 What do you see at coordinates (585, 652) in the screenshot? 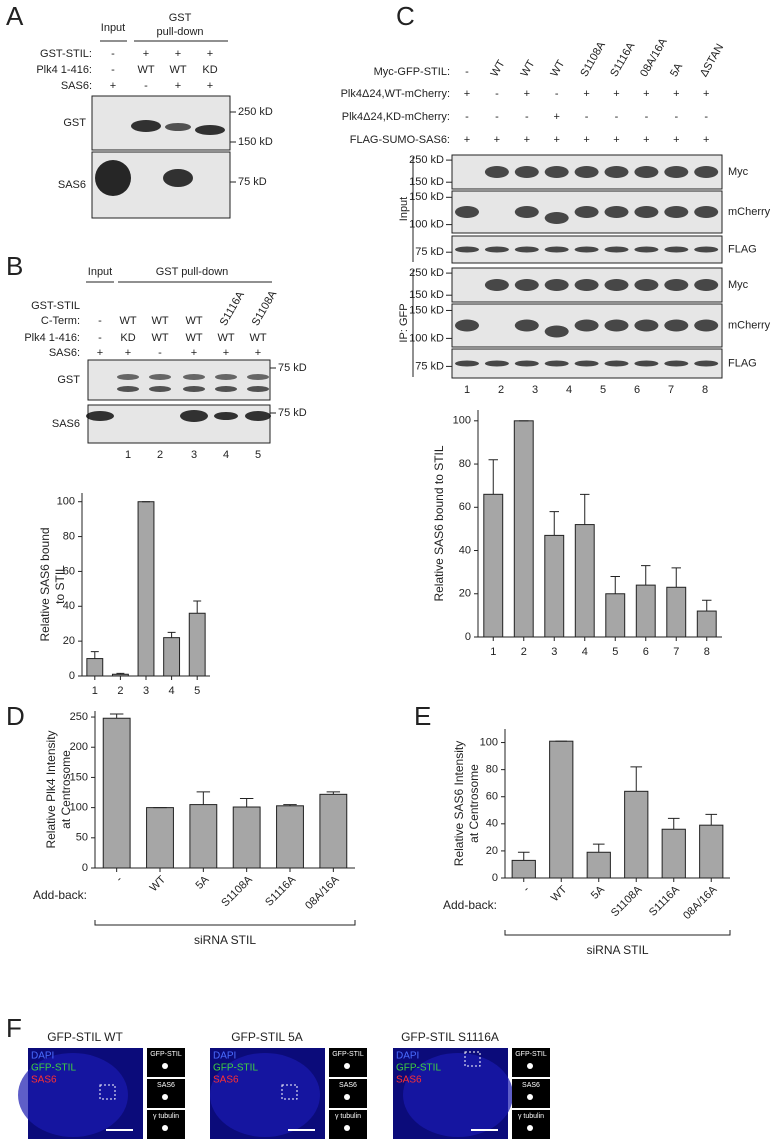
I see `x-tick-label: 4` at bounding box center [585, 652].